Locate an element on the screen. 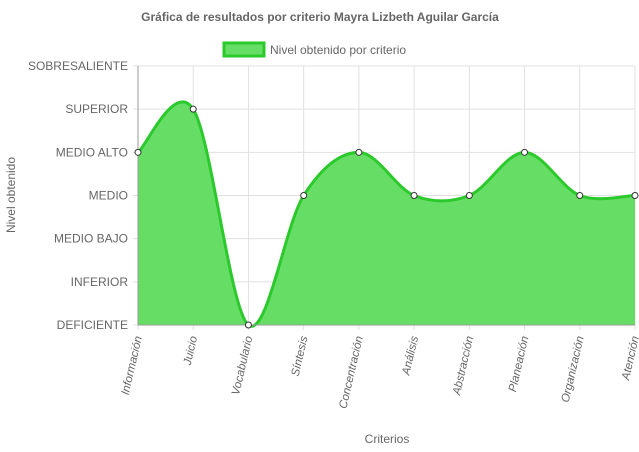 The width and height of the screenshot is (639, 452). y-axis-title: Nivel obtenido is located at coordinates (11, 195).